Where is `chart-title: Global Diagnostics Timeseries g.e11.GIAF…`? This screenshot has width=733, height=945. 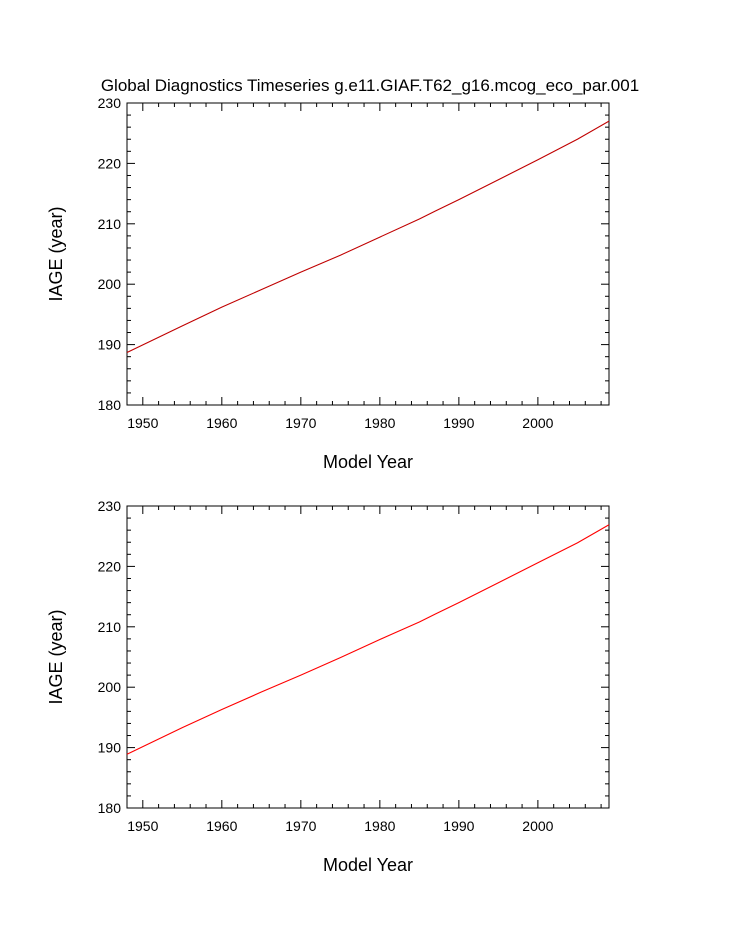 chart-title: Global Diagnostics Timeseries g.e11.GIAF… is located at coordinates (370, 85).